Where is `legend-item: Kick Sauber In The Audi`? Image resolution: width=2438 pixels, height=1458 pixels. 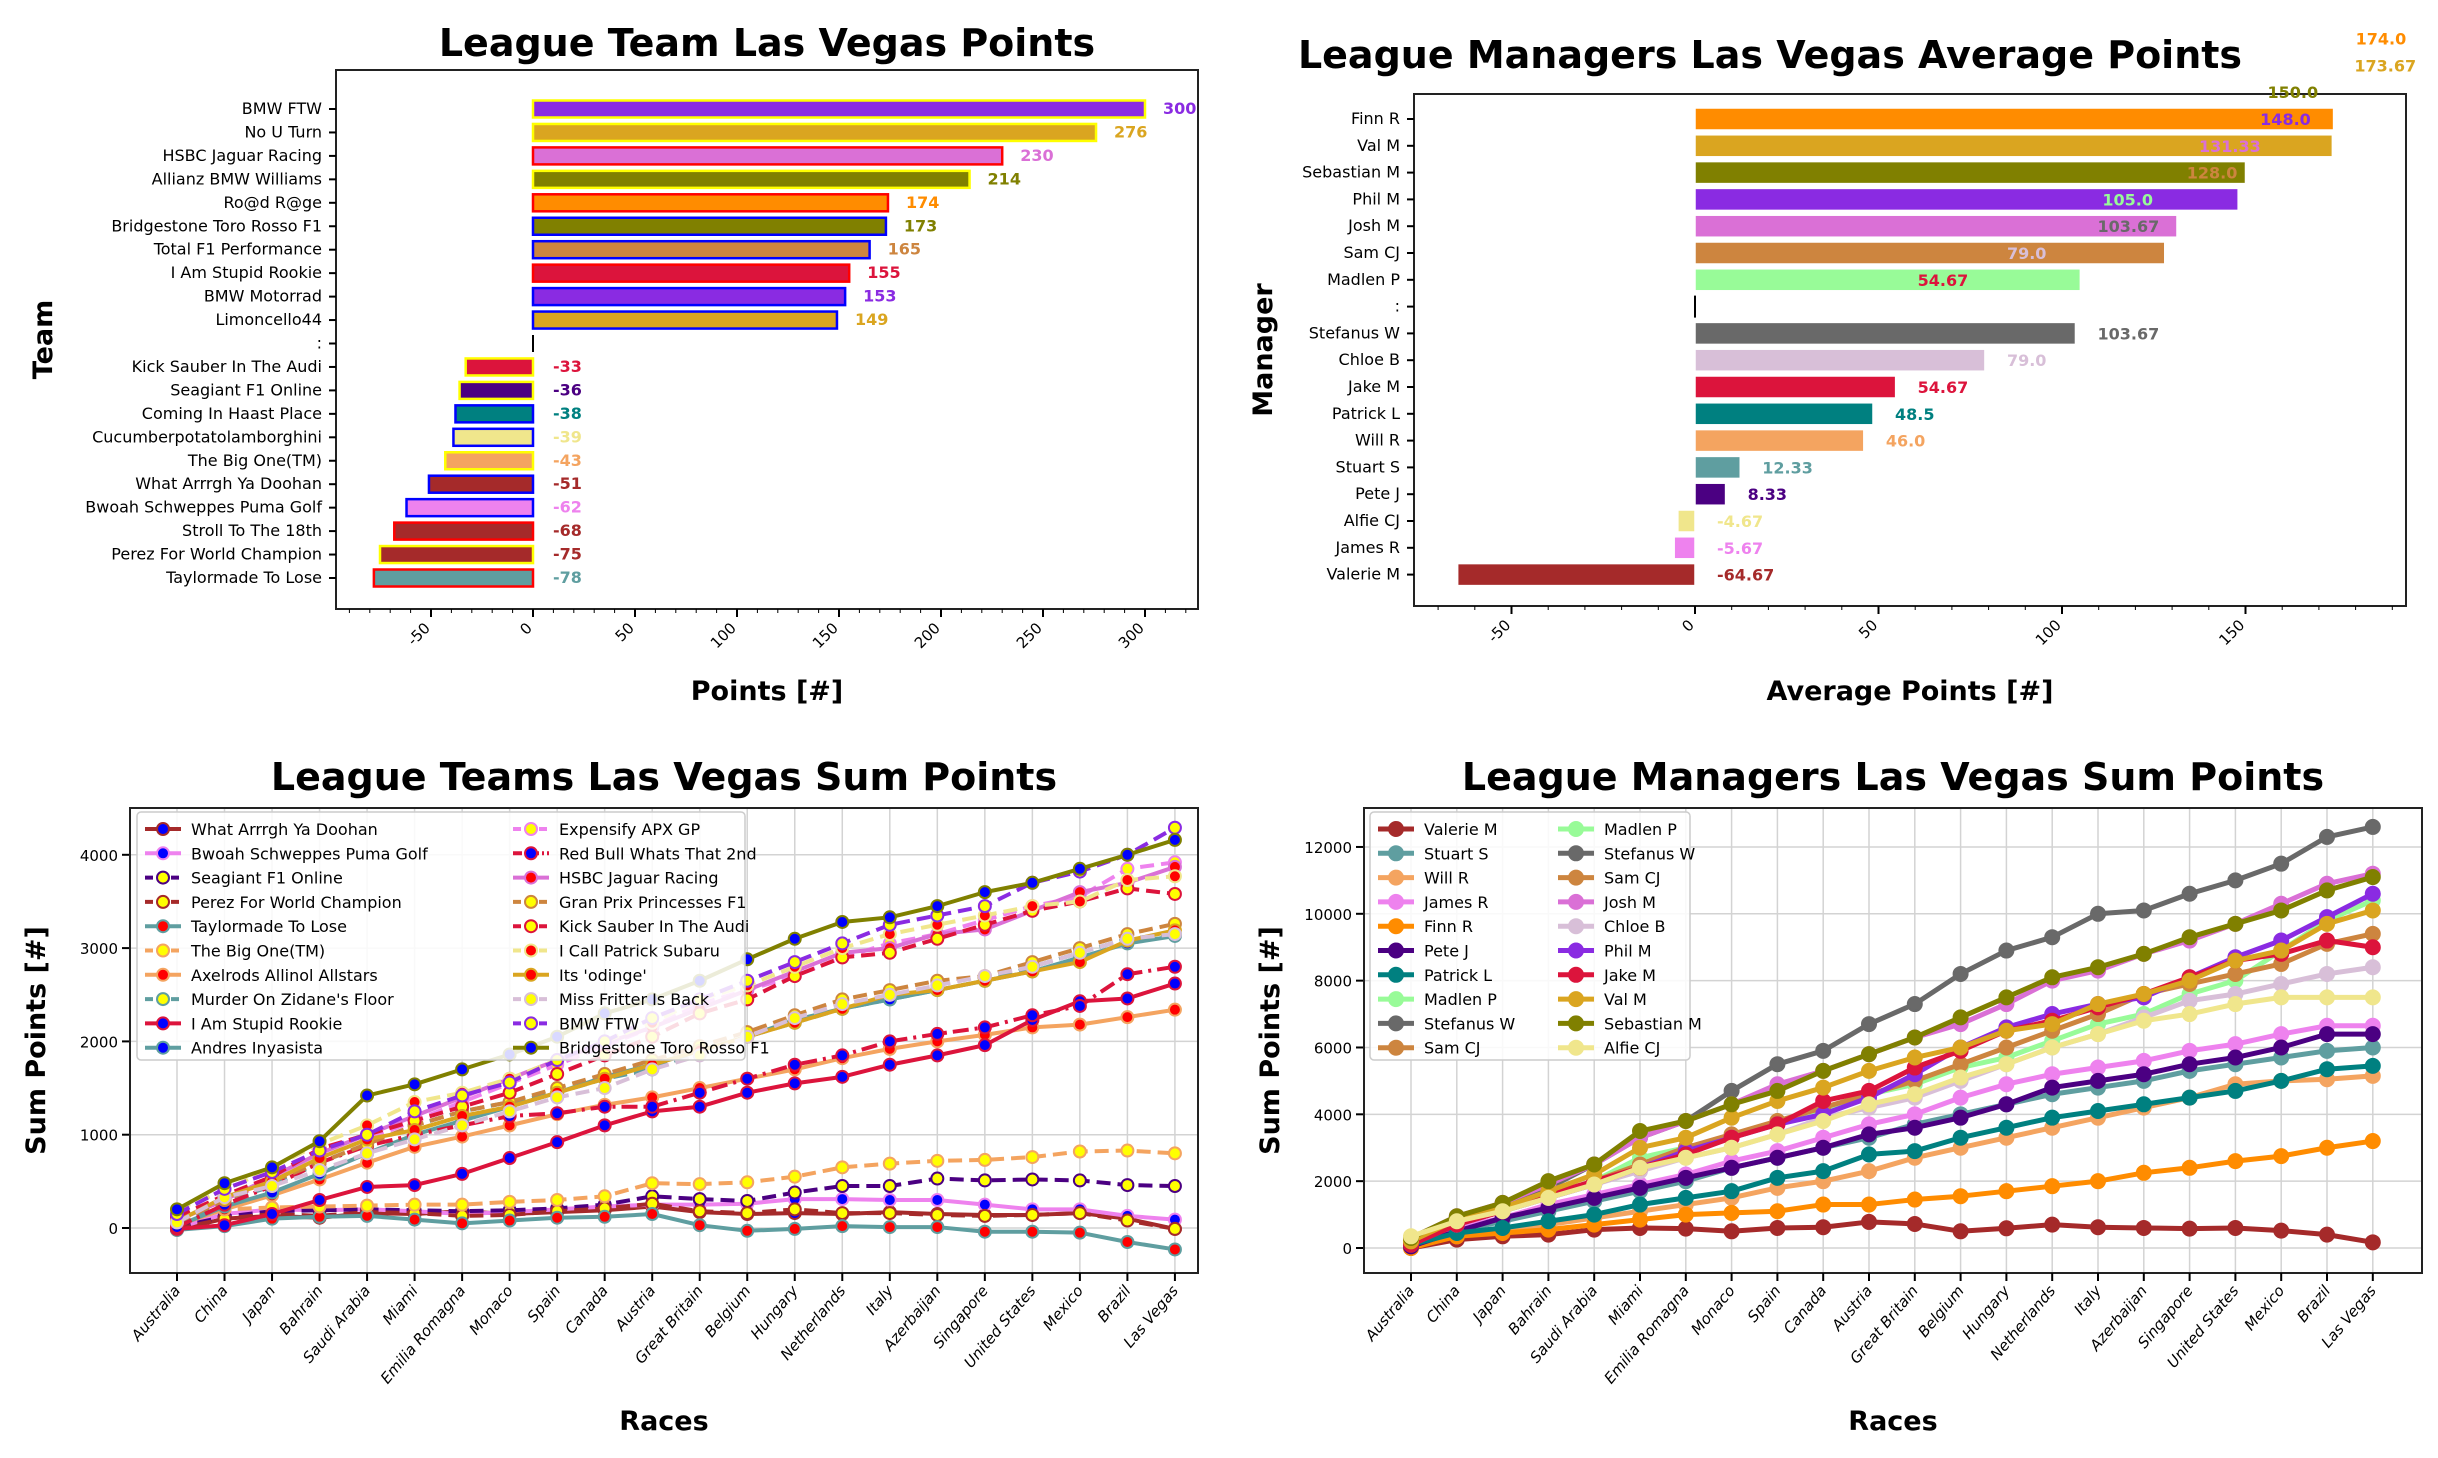
legend-item: Kick Sauber In The Audi is located at coordinates (631, 926).